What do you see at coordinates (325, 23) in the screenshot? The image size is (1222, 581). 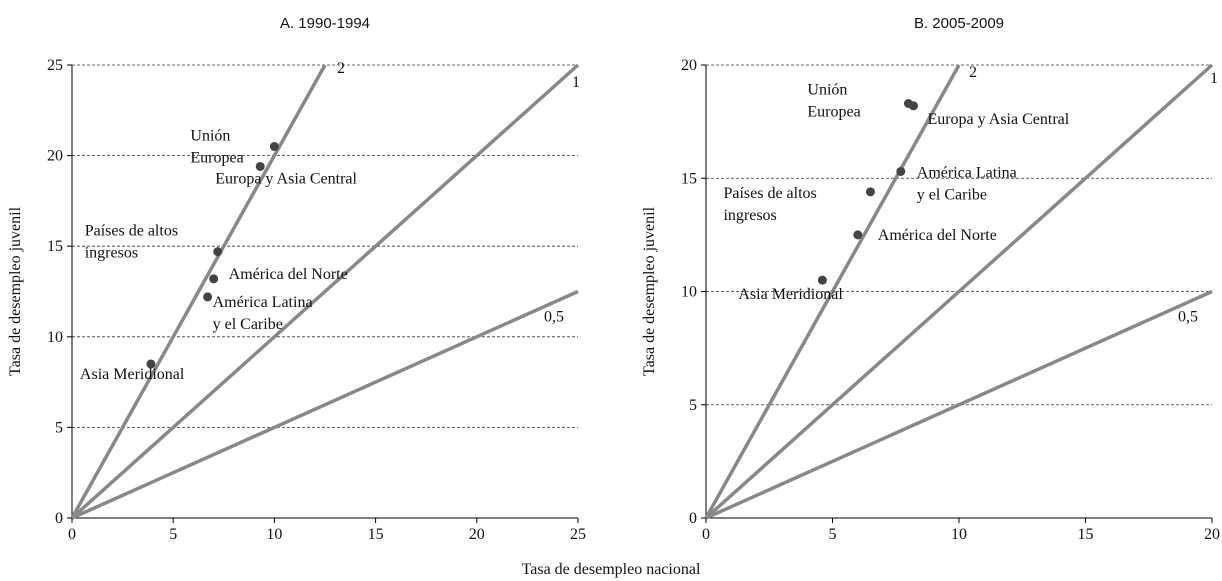 I see `chart-title: A. 1990-1994` at bounding box center [325, 23].